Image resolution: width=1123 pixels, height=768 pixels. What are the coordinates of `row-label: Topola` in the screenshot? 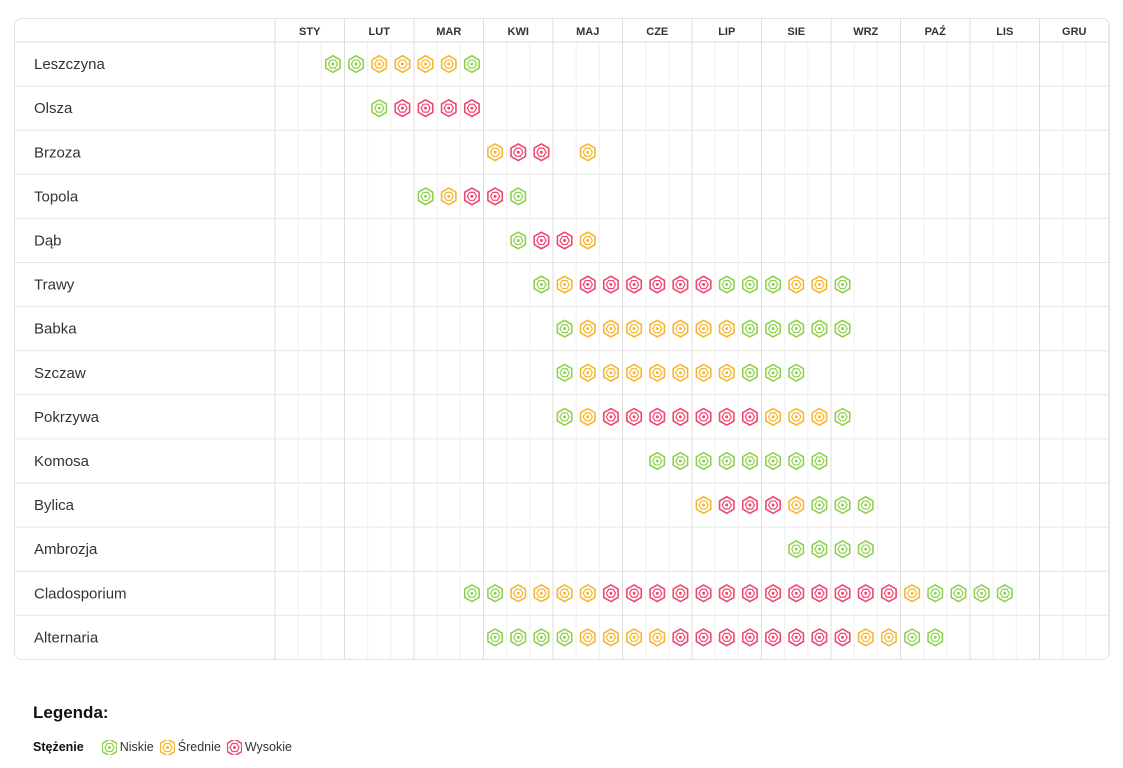 It's located at (56, 196).